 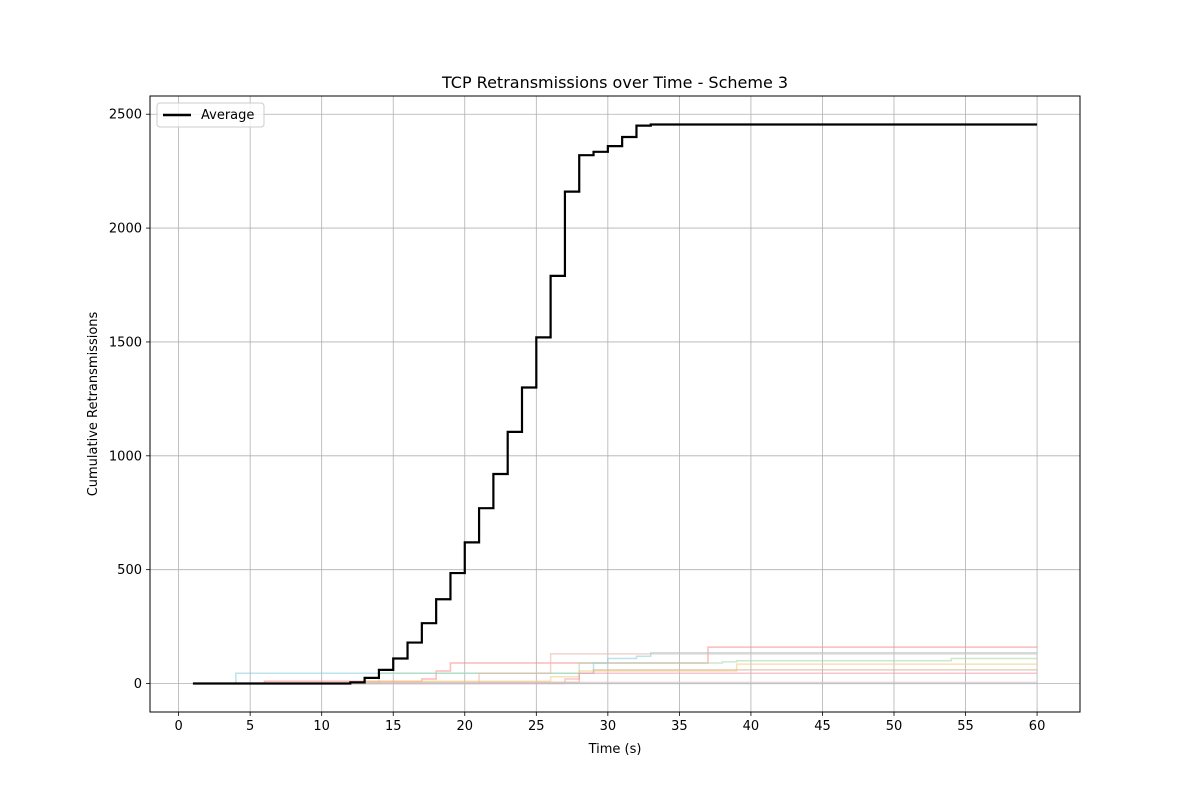 I want to click on y-tick-label: 500, so click(x=129, y=570).